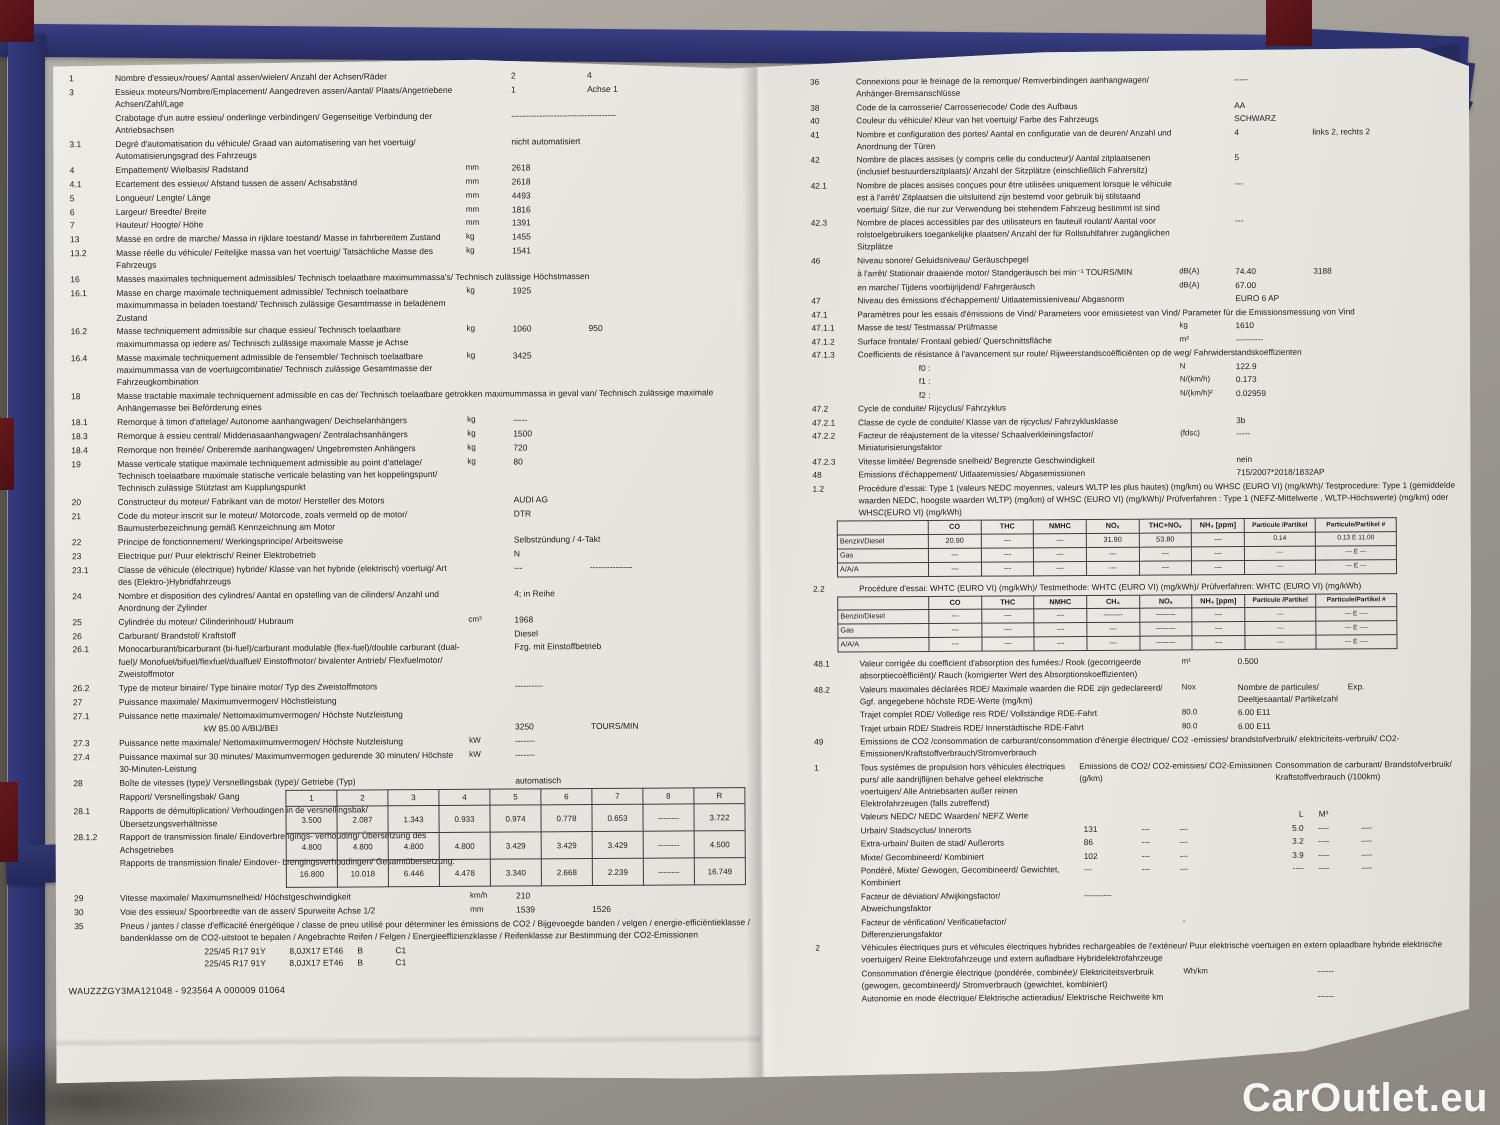 The height and width of the screenshot is (1125, 1500). I want to click on row-number: 48.2, so click(821, 689).